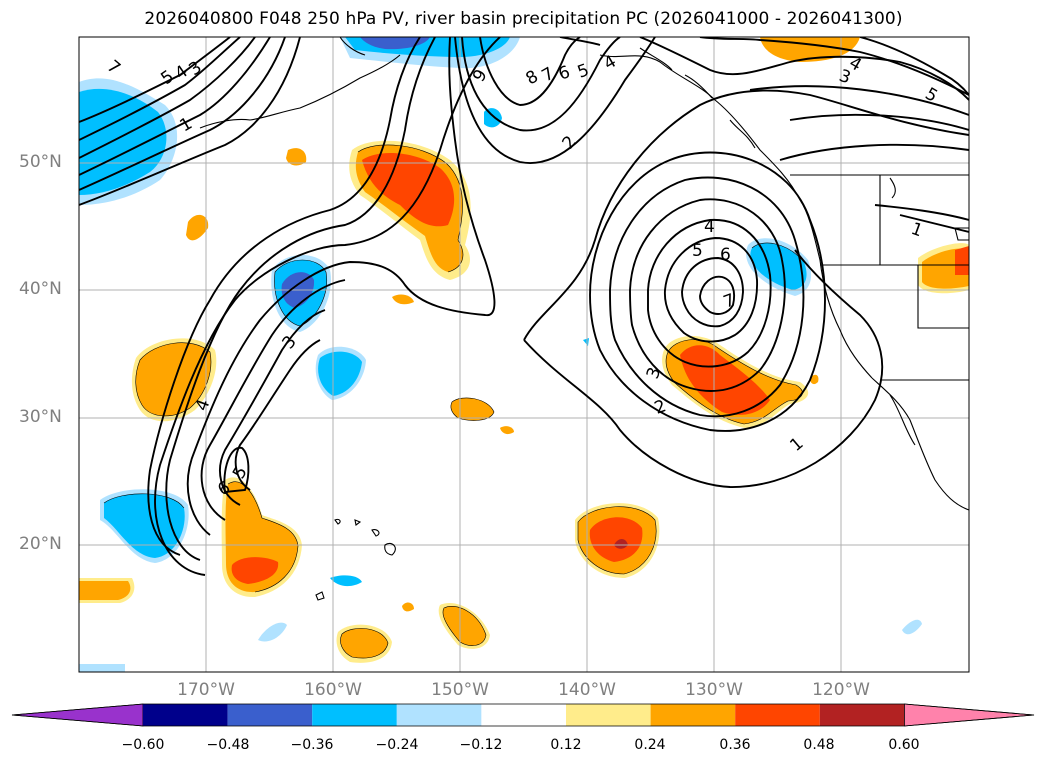 This screenshot has height=765, width=1047. I want to click on colorbar-extend-high, so click(969, 715).